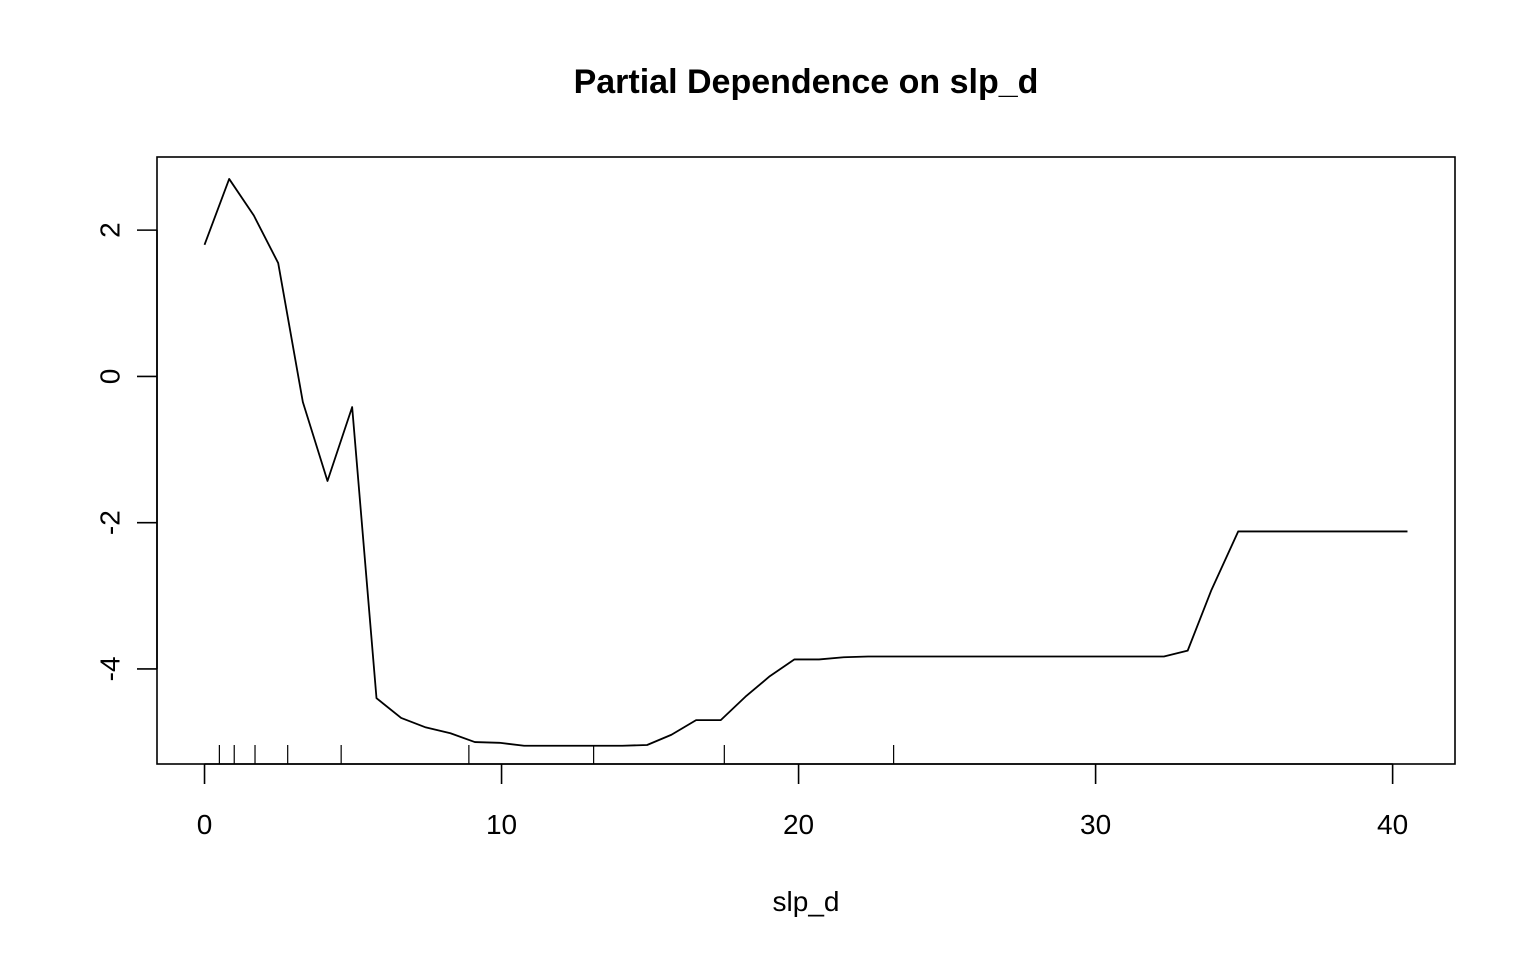 This screenshot has height=960, width=1536. I want to click on rug-marks, so click(556, 754).